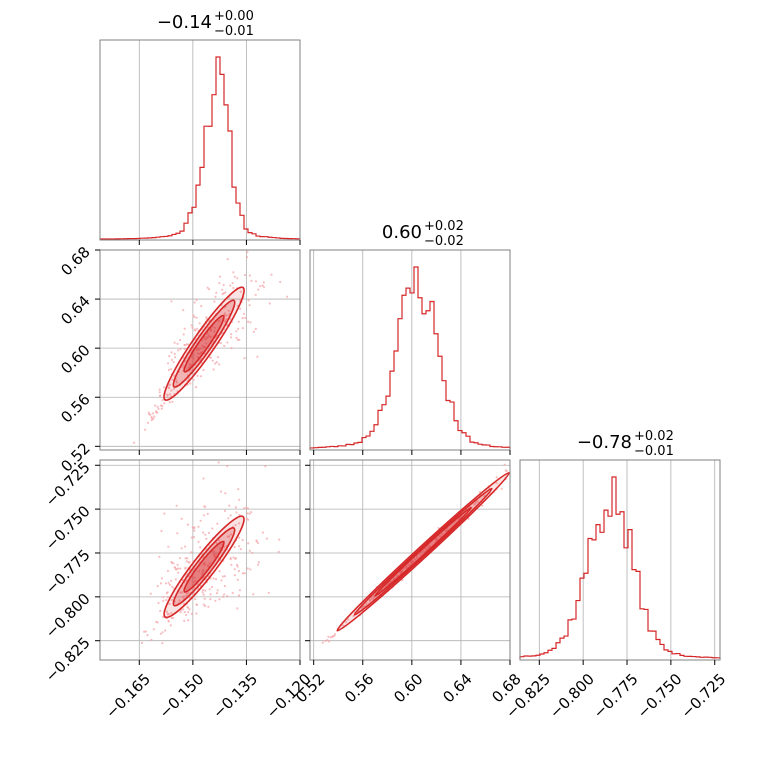 The height and width of the screenshot is (764, 760). I want to click on y-tick-label: 0.60, so click(75, 359).